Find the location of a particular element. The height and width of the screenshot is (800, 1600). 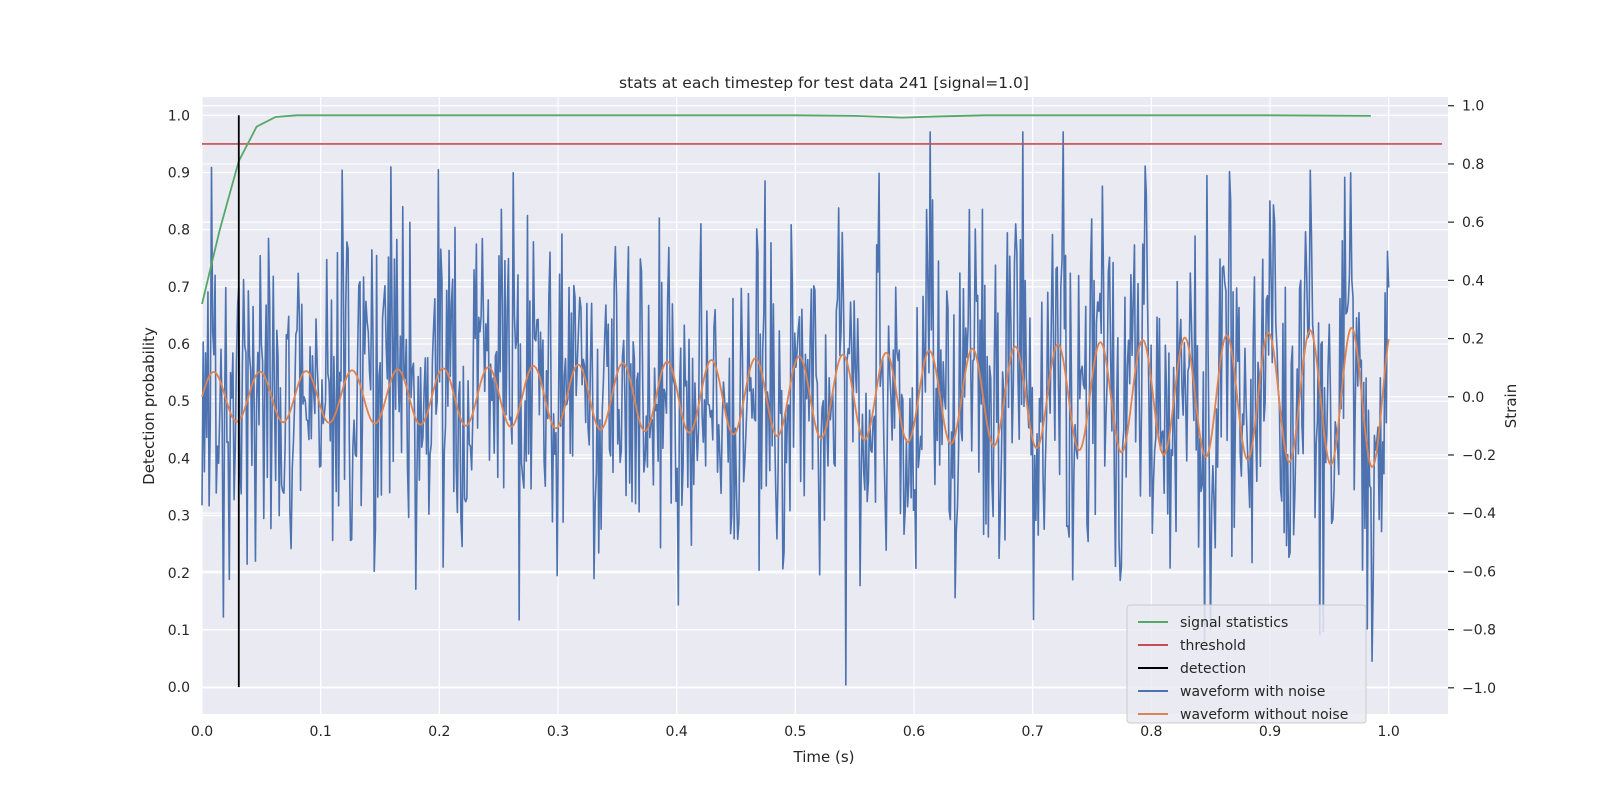

x-tick-label: 0.3 is located at coordinates (558, 732).